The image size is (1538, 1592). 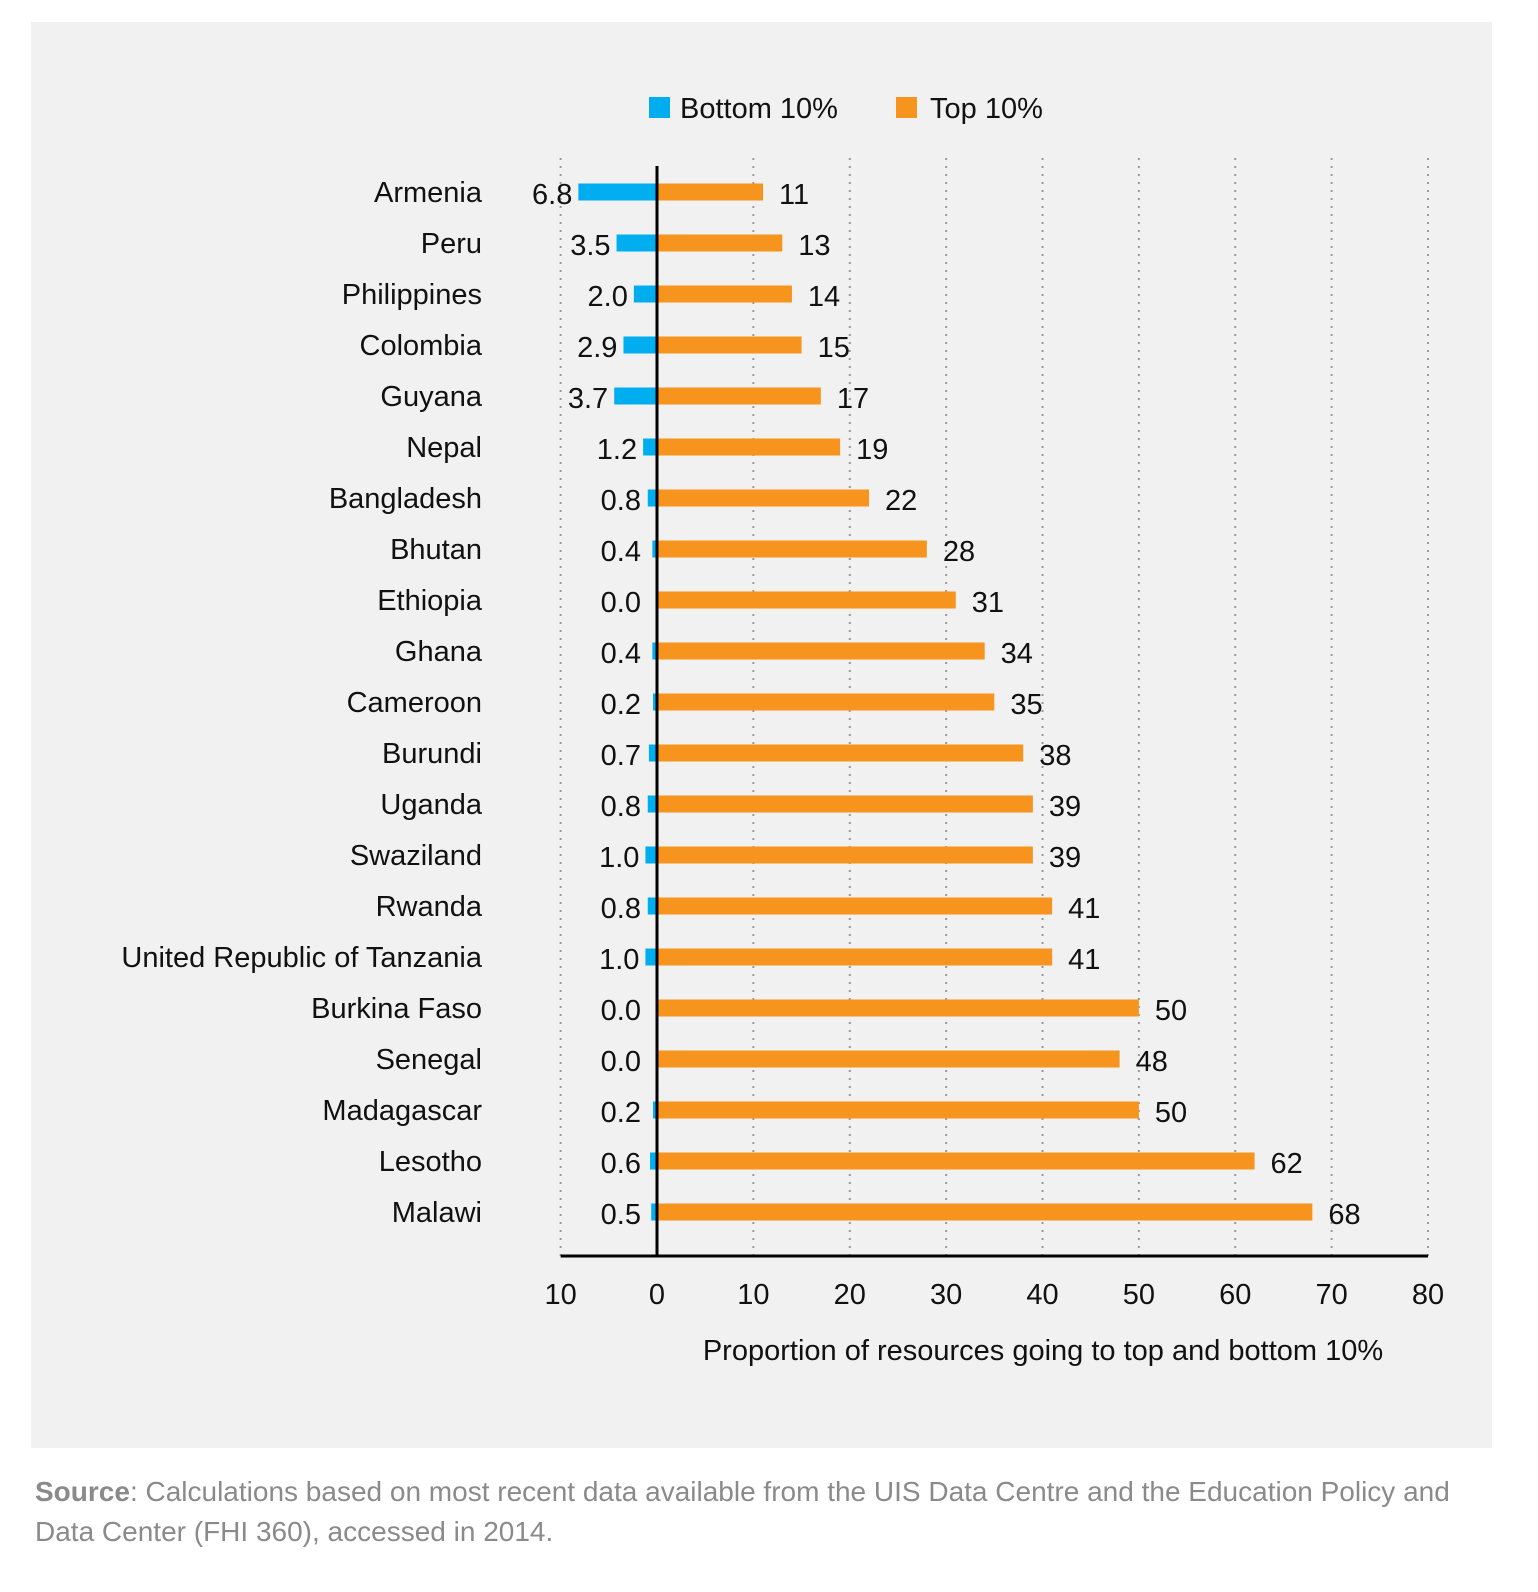 What do you see at coordinates (1065, 807) in the screenshot?
I see `data-label-top: 39` at bounding box center [1065, 807].